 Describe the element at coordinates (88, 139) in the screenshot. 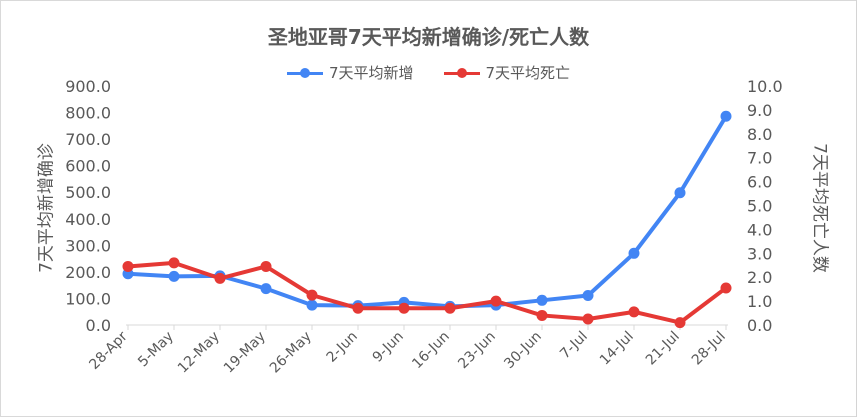

I see `y-tick-label-left: 700.0` at that location.